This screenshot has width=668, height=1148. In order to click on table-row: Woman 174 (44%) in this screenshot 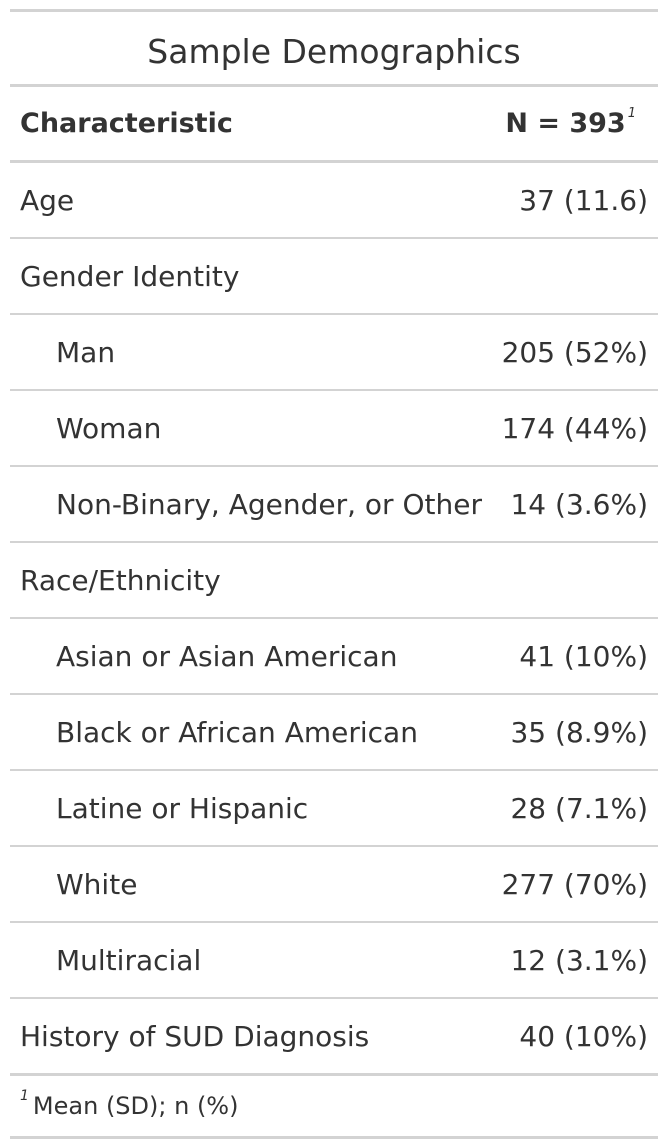, I will do `click(334, 429)`.